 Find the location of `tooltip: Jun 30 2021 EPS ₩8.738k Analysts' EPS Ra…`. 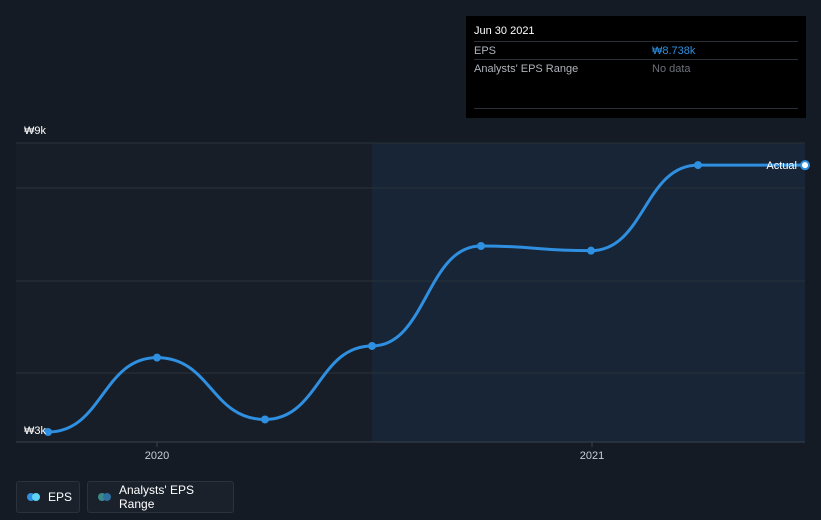

tooltip: Jun 30 2021 EPS ₩8.738k Analysts' EPS Ra… is located at coordinates (636, 67).